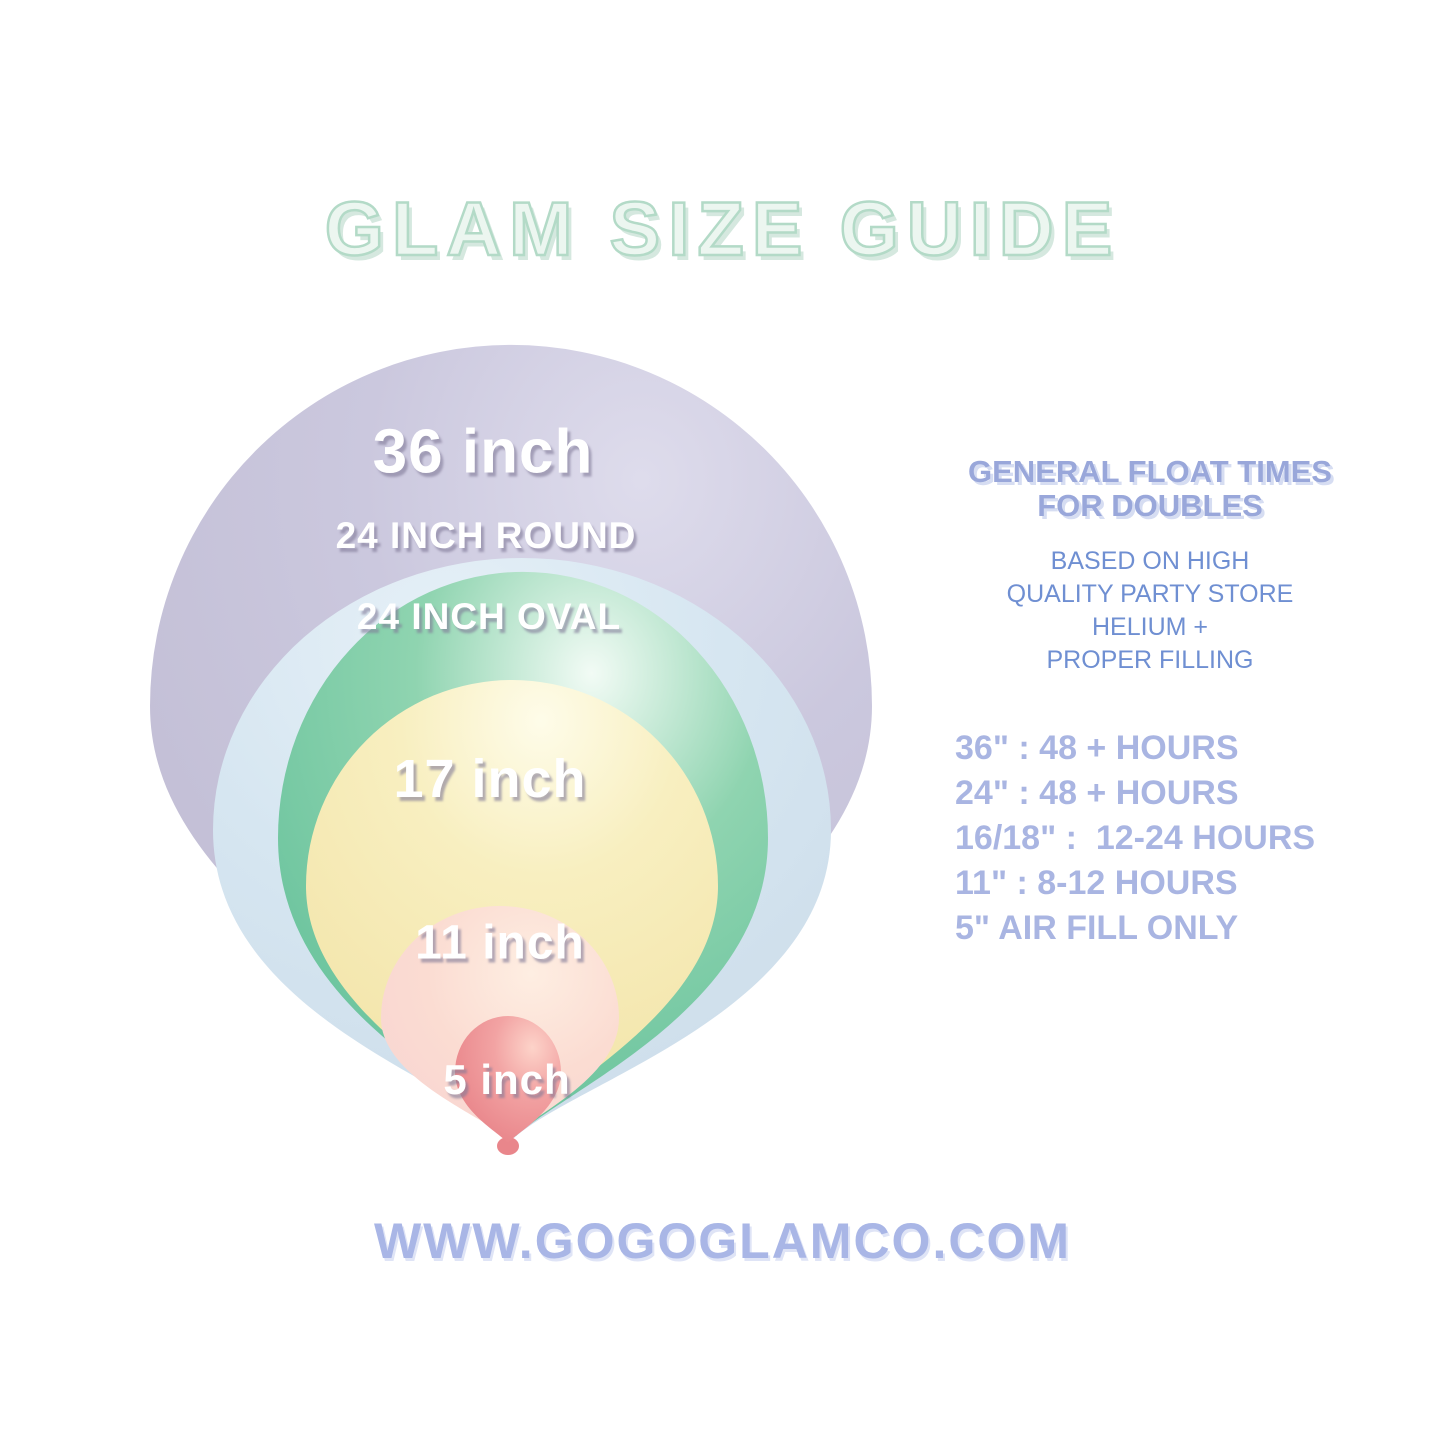 The height and width of the screenshot is (1445, 1445). I want to click on float-time-row: 24" : 48 + HOURS, so click(1097, 793).